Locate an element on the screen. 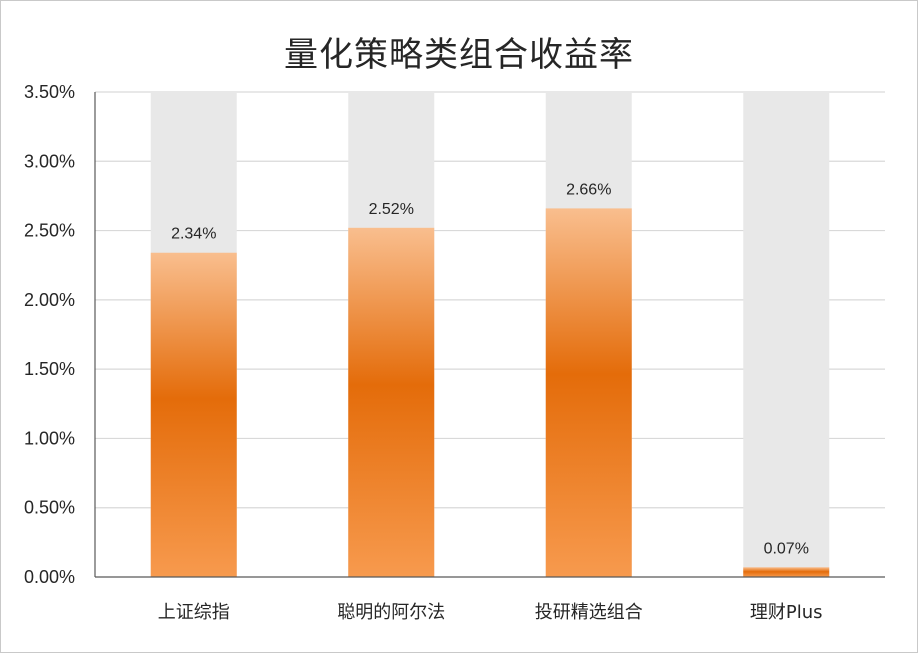  x-tick-label: 投研精选组合 is located at coordinates (589, 612).